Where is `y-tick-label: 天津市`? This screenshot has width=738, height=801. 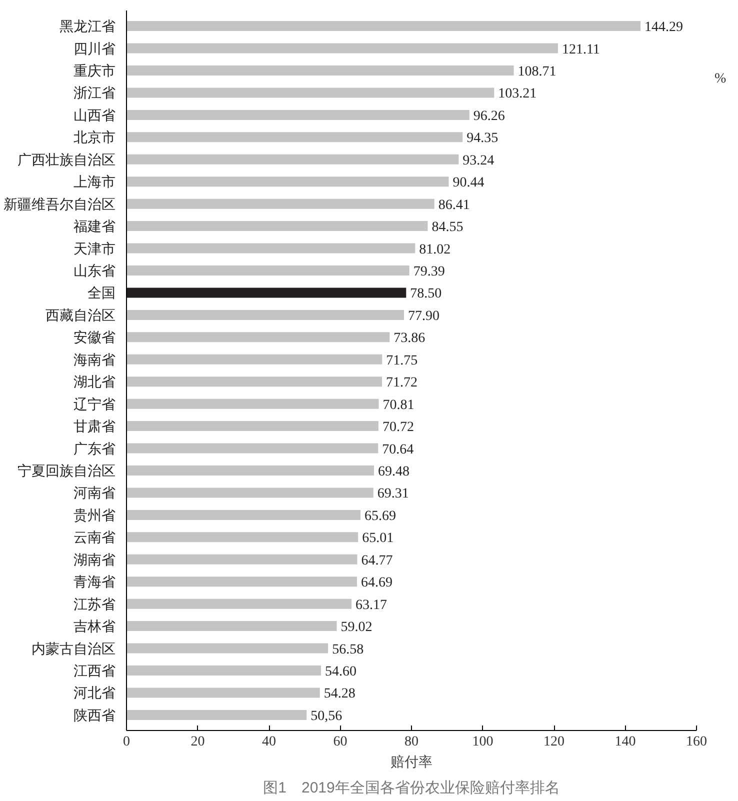 y-tick-label: 天津市 is located at coordinates (95, 248).